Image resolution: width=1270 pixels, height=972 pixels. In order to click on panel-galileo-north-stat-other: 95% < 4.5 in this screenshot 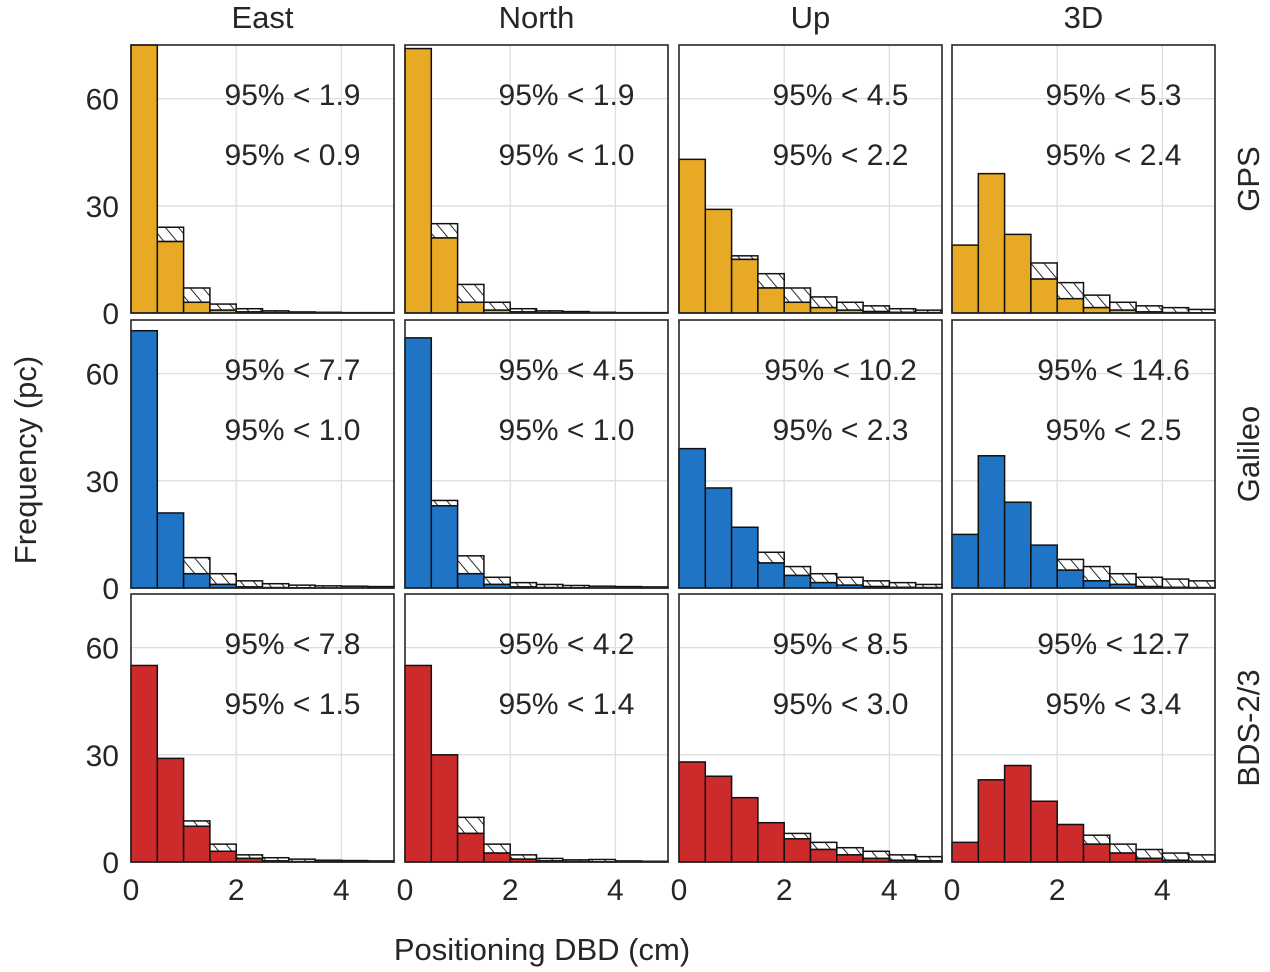, I will do `click(567, 370)`.